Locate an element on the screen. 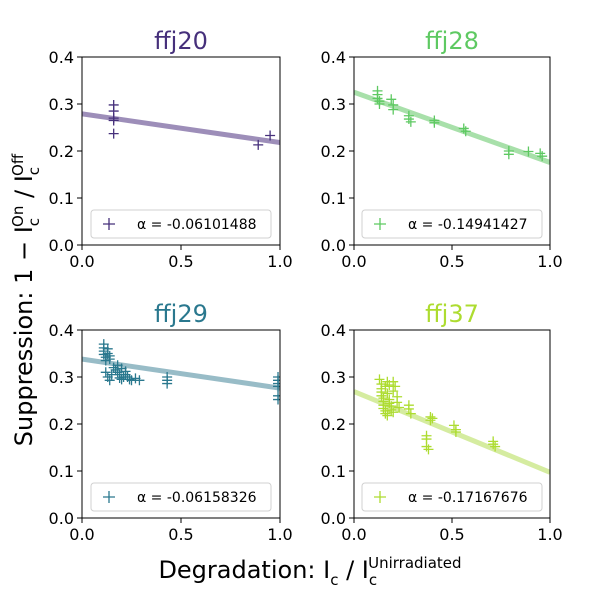 Image resolution: width=594 pixels, height=599 pixels. legend-label: α = -0.14941427 is located at coordinates (468, 225).